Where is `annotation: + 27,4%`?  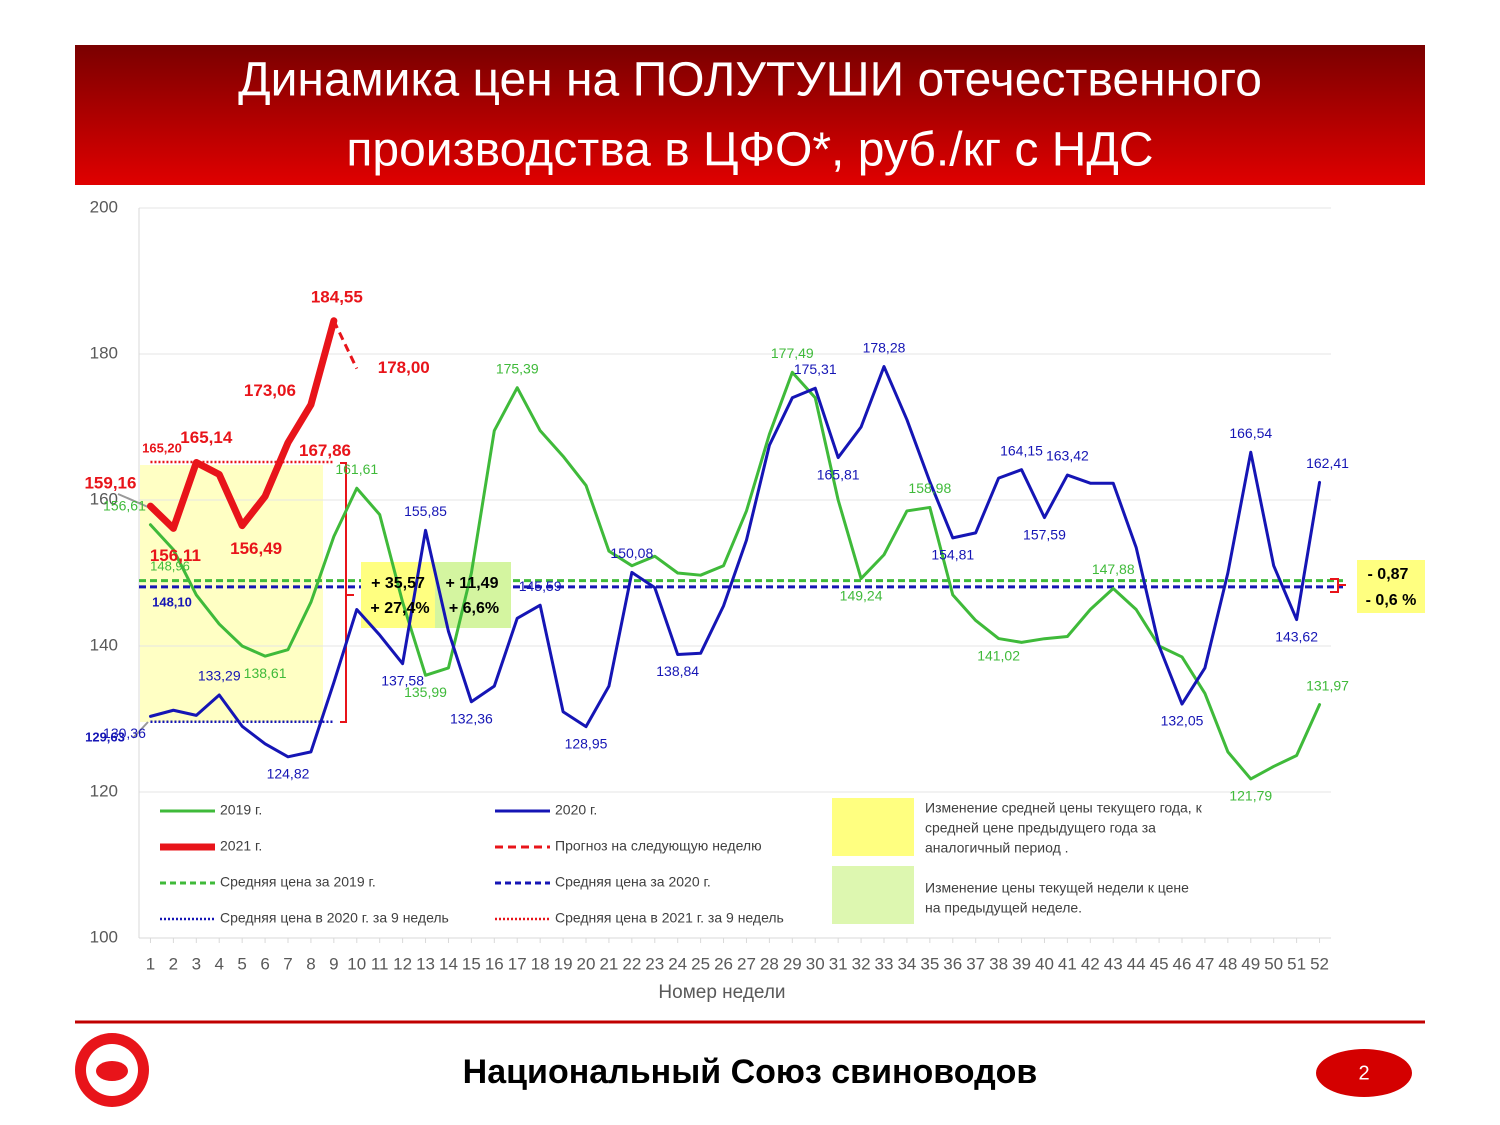 annotation: + 27,4% is located at coordinates (399, 608).